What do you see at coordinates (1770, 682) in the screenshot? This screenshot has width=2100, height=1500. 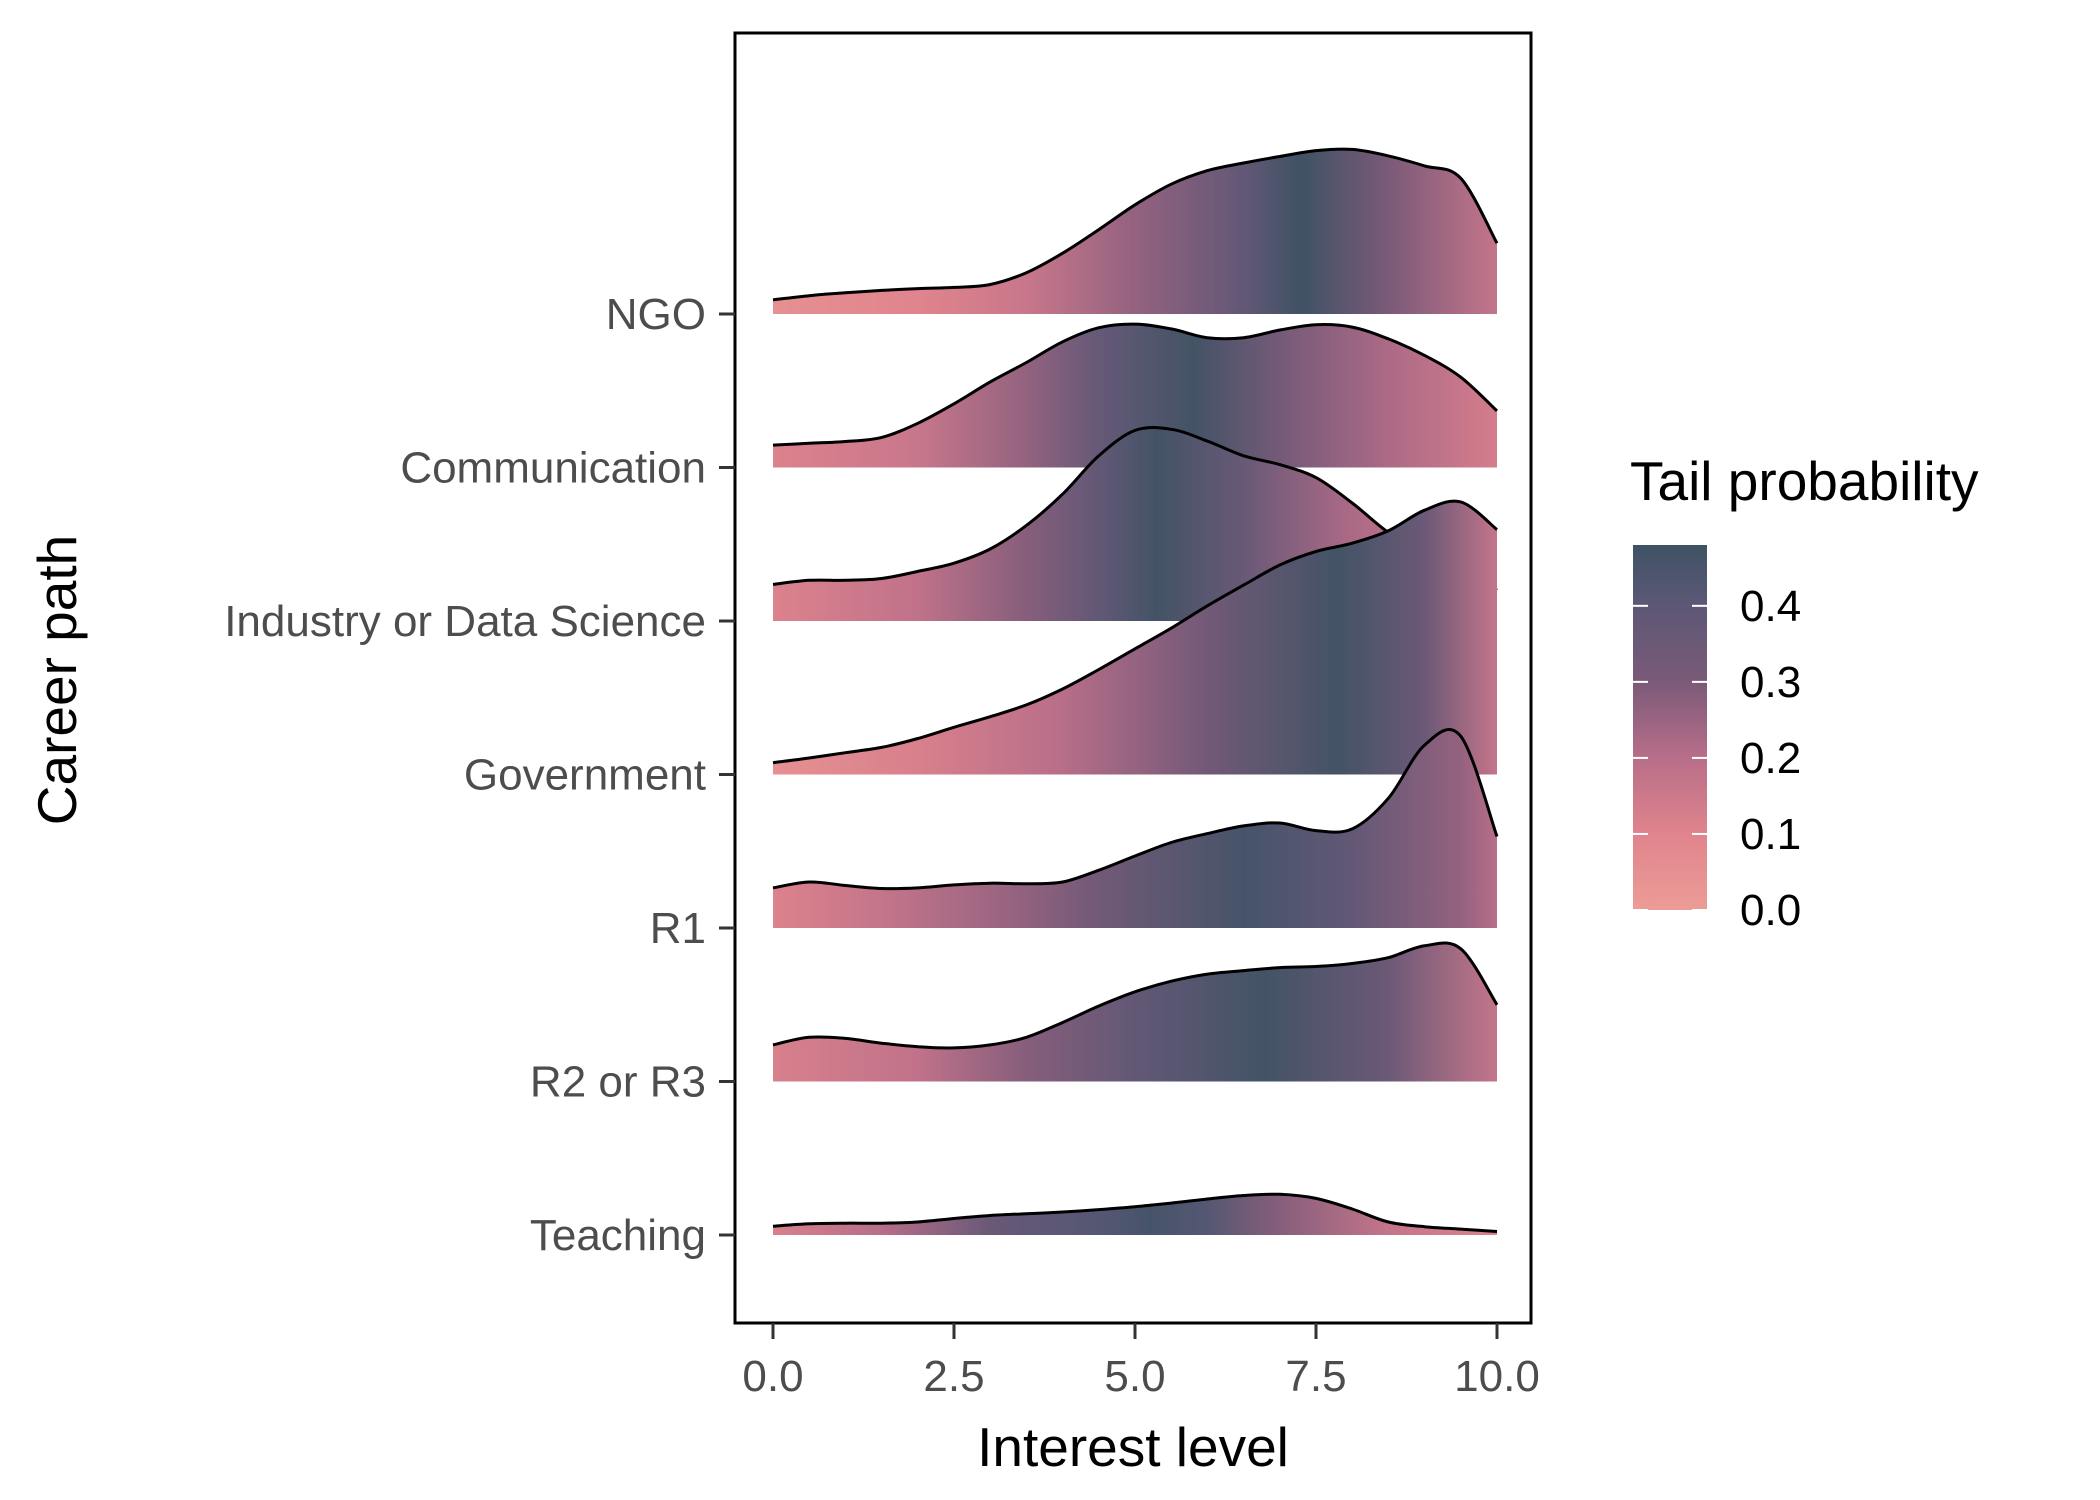 I see `legend-tick-label: 0.3` at bounding box center [1770, 682].